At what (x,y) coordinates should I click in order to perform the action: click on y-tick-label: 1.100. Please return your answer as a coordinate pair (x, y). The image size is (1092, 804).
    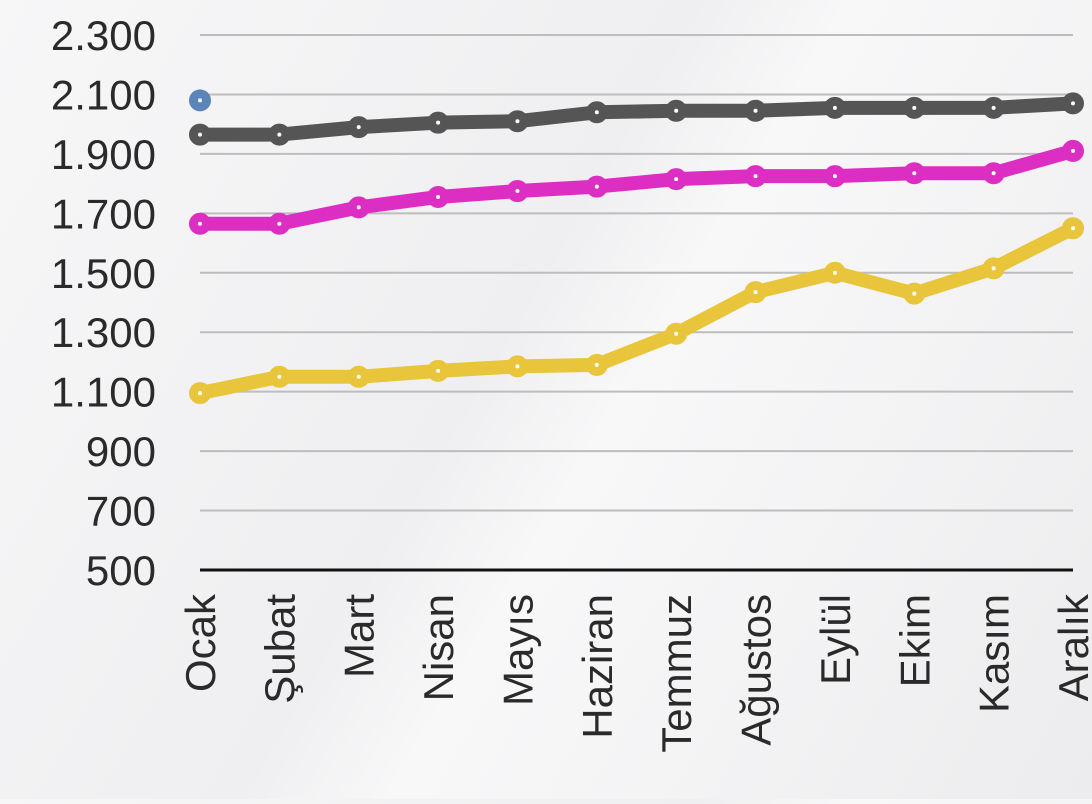
    Looking at the image, I should click on (103, 392).